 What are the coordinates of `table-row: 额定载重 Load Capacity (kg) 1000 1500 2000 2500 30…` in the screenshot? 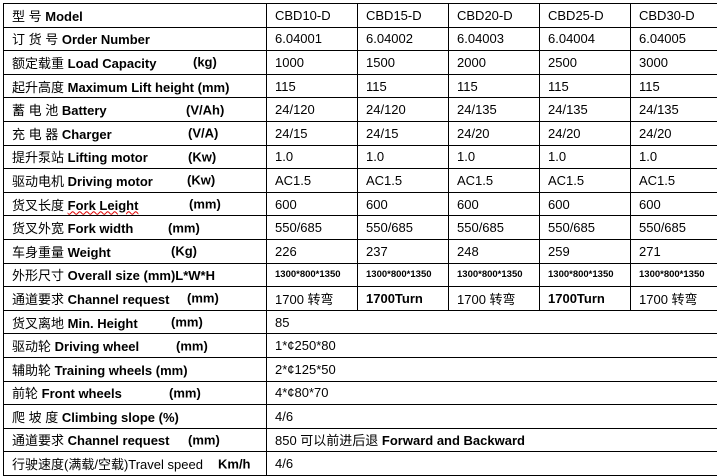 It's located at (360, 62).